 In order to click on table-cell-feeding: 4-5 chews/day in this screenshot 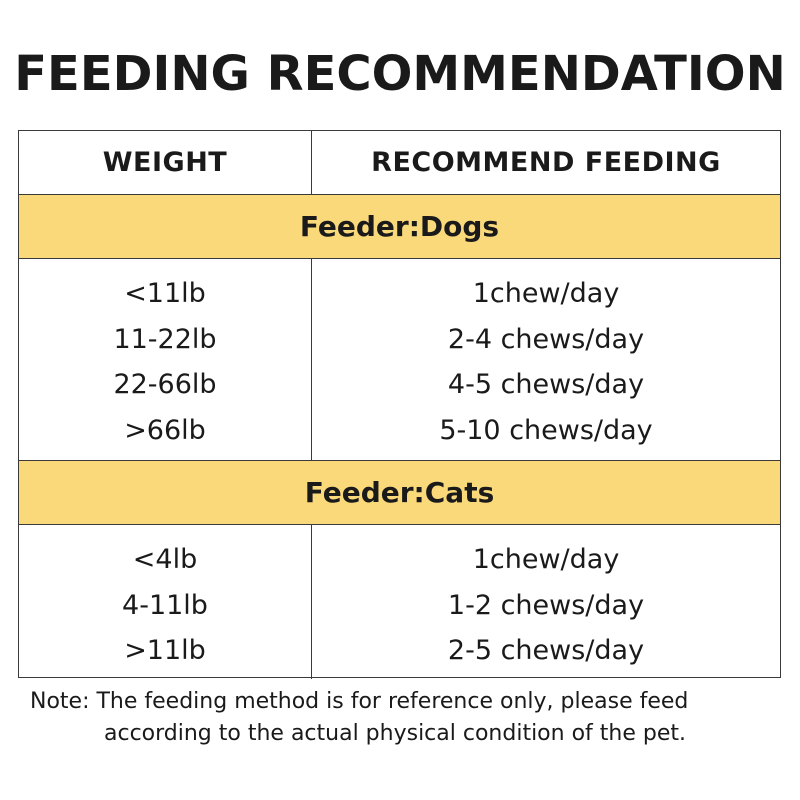, I will do `click(546, 384)`.